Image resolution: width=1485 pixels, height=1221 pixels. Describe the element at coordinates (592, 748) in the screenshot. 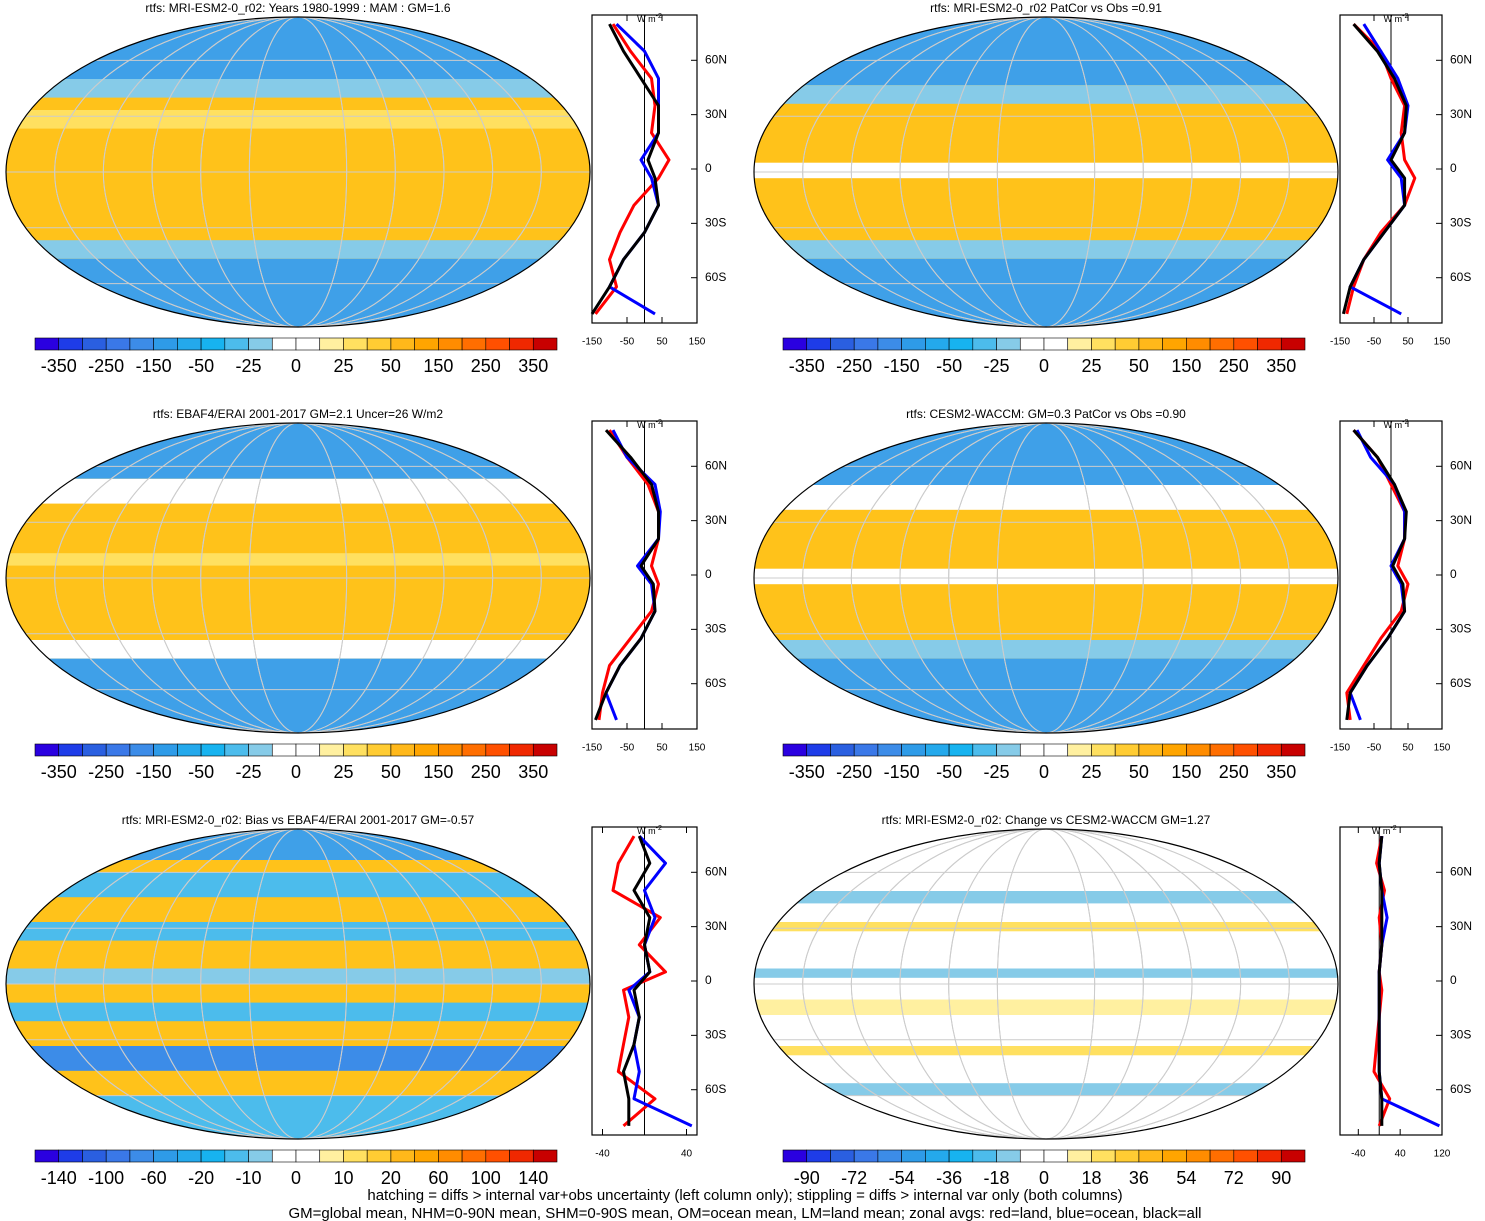

I see `x-tick-label: -150` at that location.